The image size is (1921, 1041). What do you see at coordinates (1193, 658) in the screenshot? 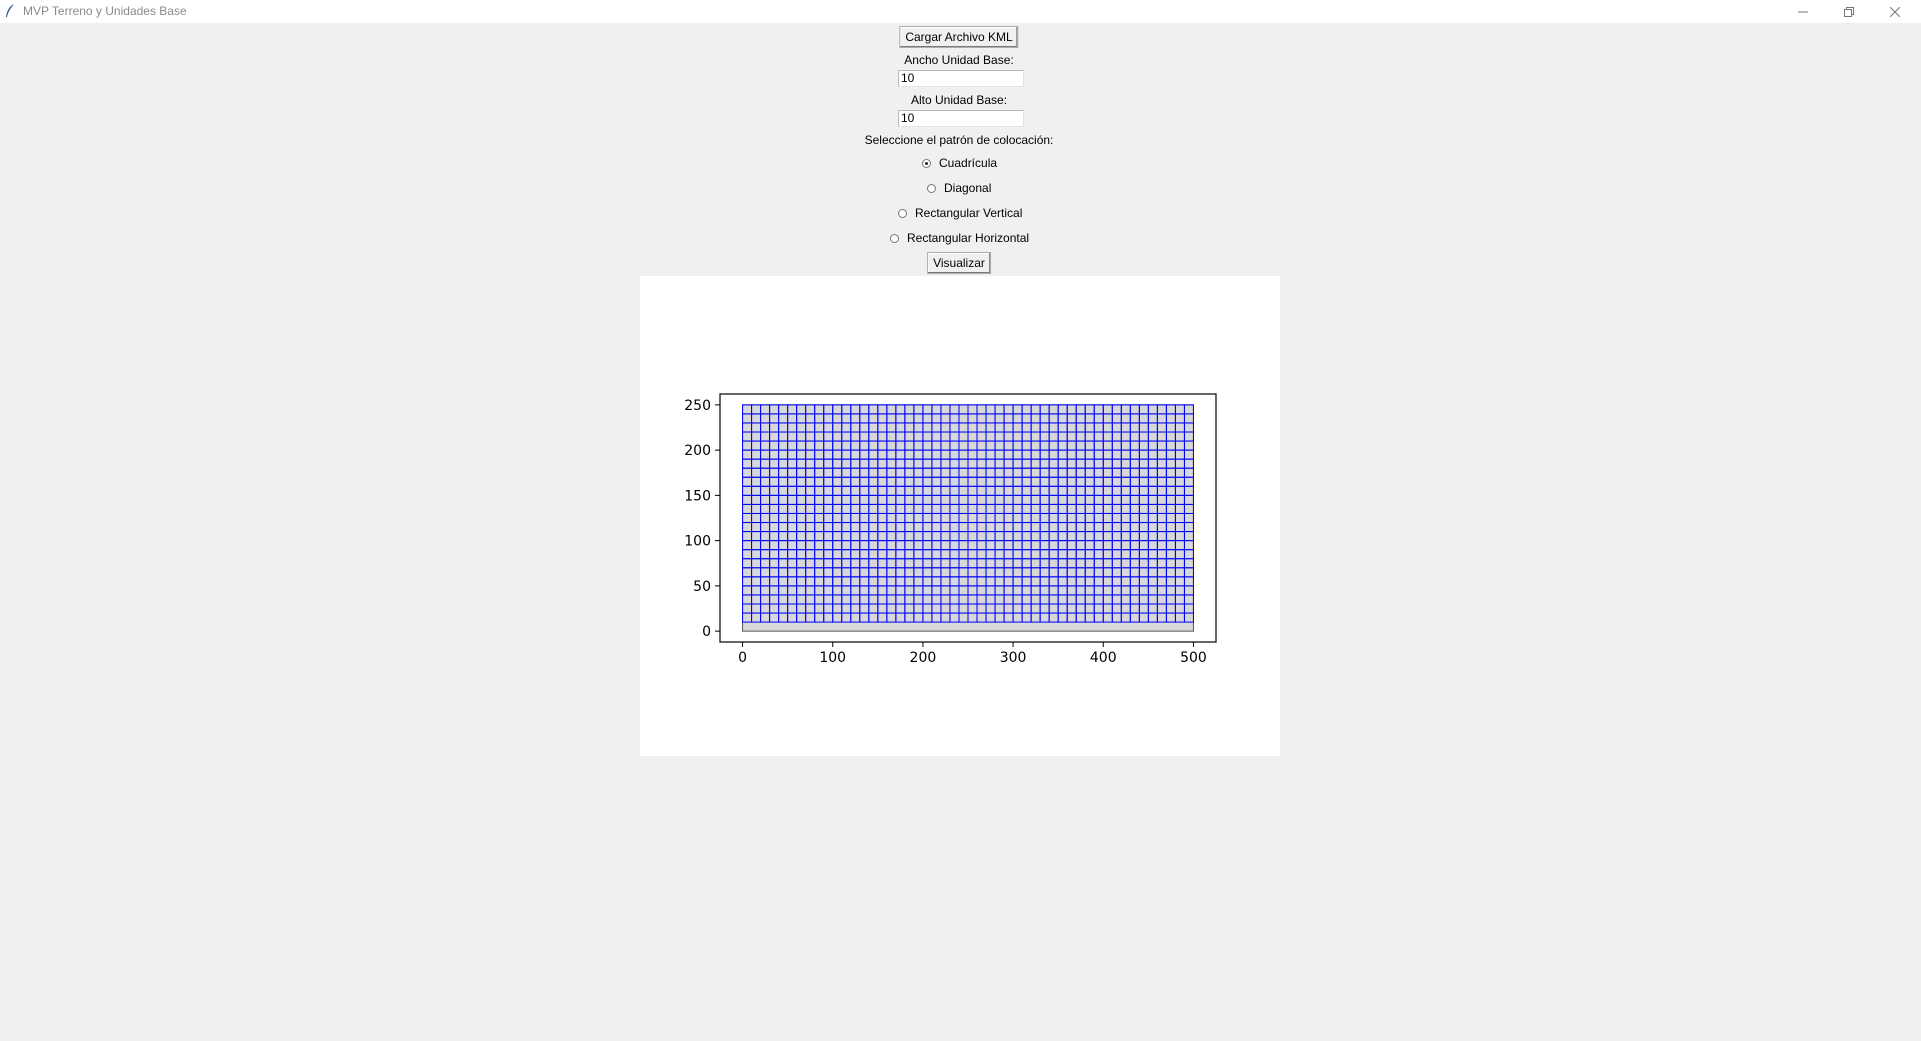
I see `x-tick-label: 500` at bounding box center [1193, 658].